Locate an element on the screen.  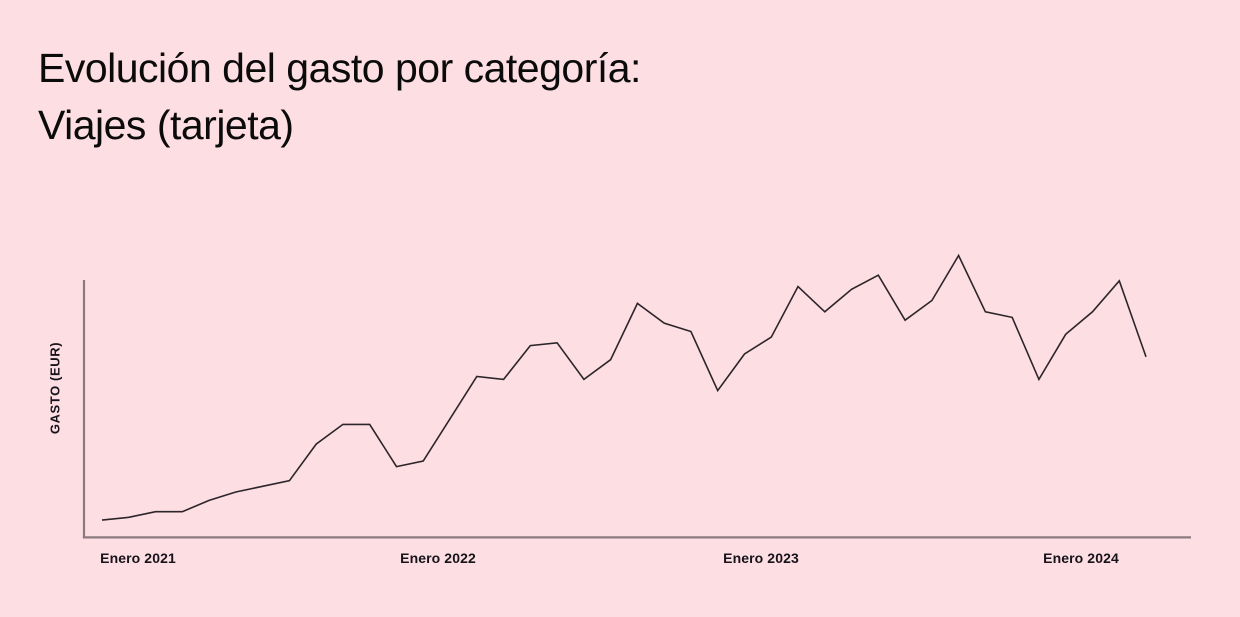
chart-title-line-2: Viajes (tarjeta) is located at coordinates (166, 125).